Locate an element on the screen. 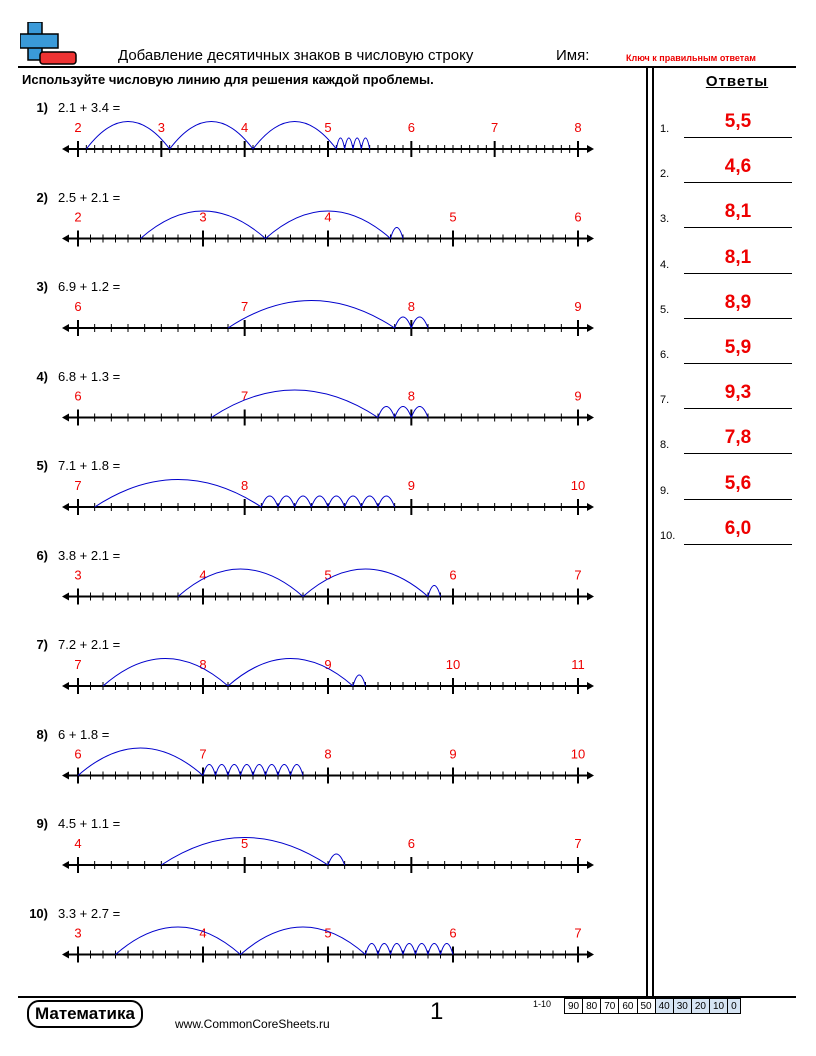  column-divider-left is located at coordinates (647, 531).